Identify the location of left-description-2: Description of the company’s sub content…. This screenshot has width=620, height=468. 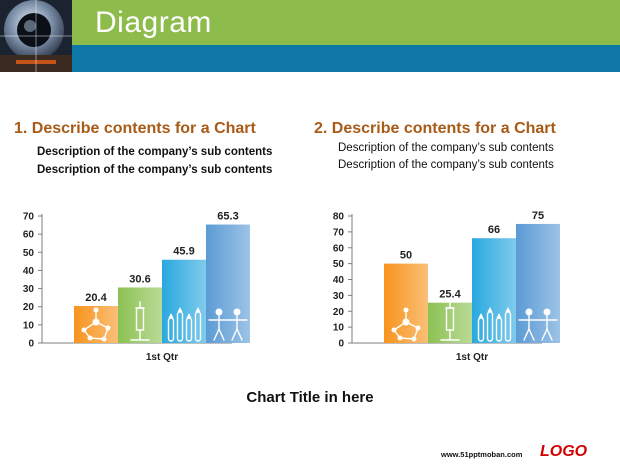
(155, 170).